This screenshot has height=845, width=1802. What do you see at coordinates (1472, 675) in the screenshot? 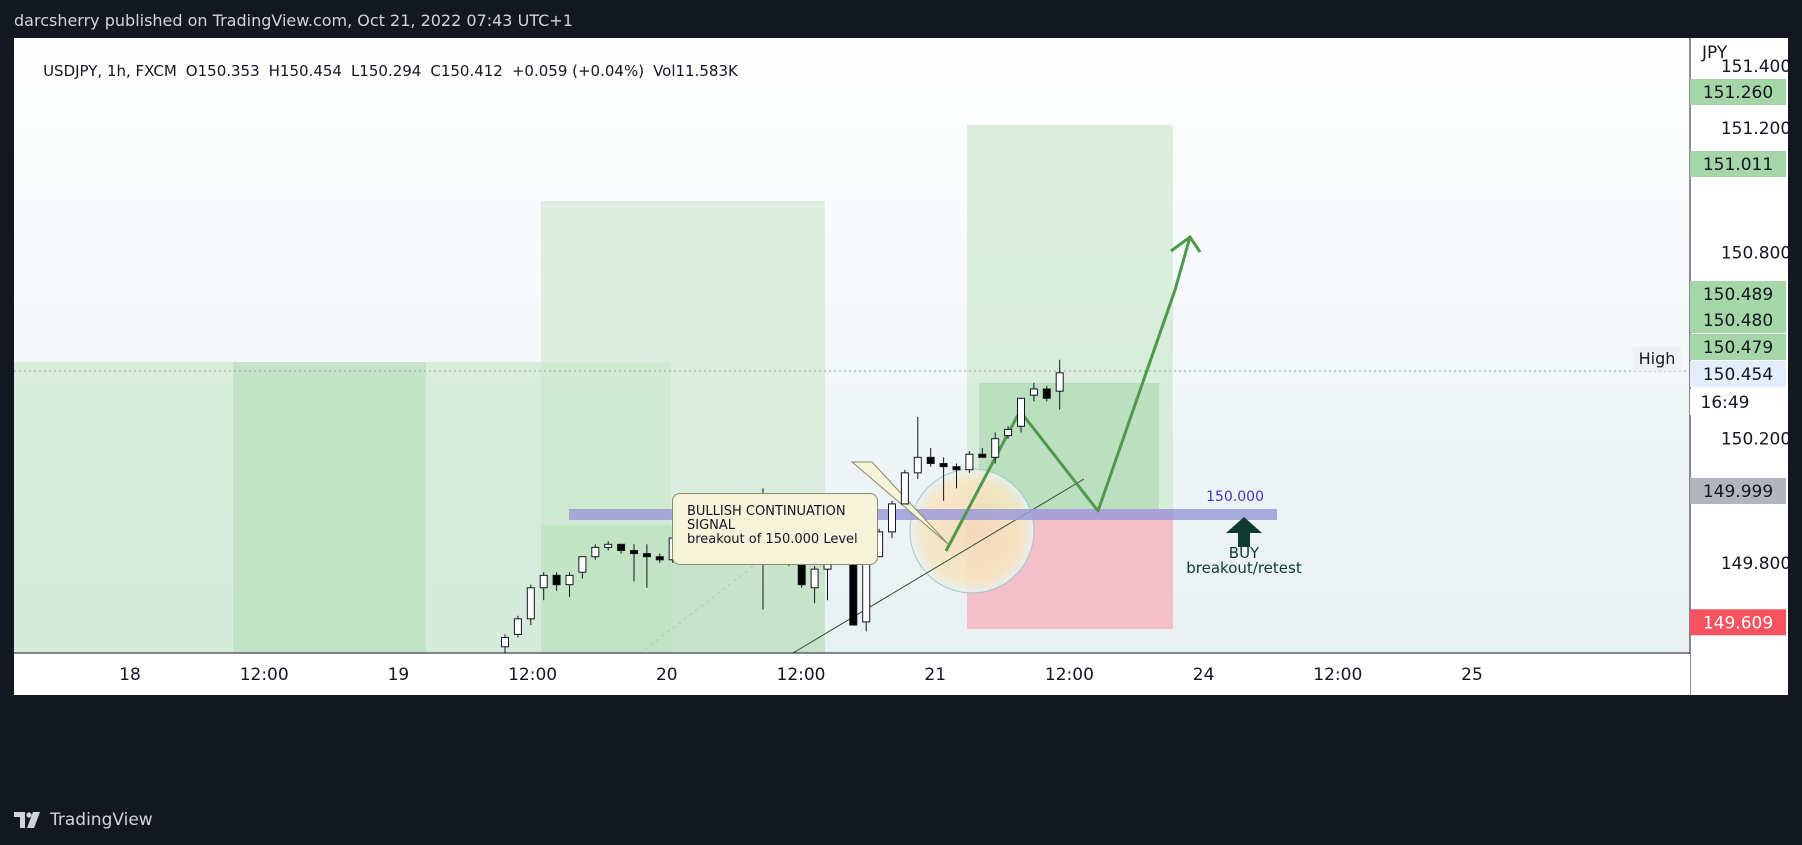
I see `time-tick-label: 25` at bounding box center [1472, 675].